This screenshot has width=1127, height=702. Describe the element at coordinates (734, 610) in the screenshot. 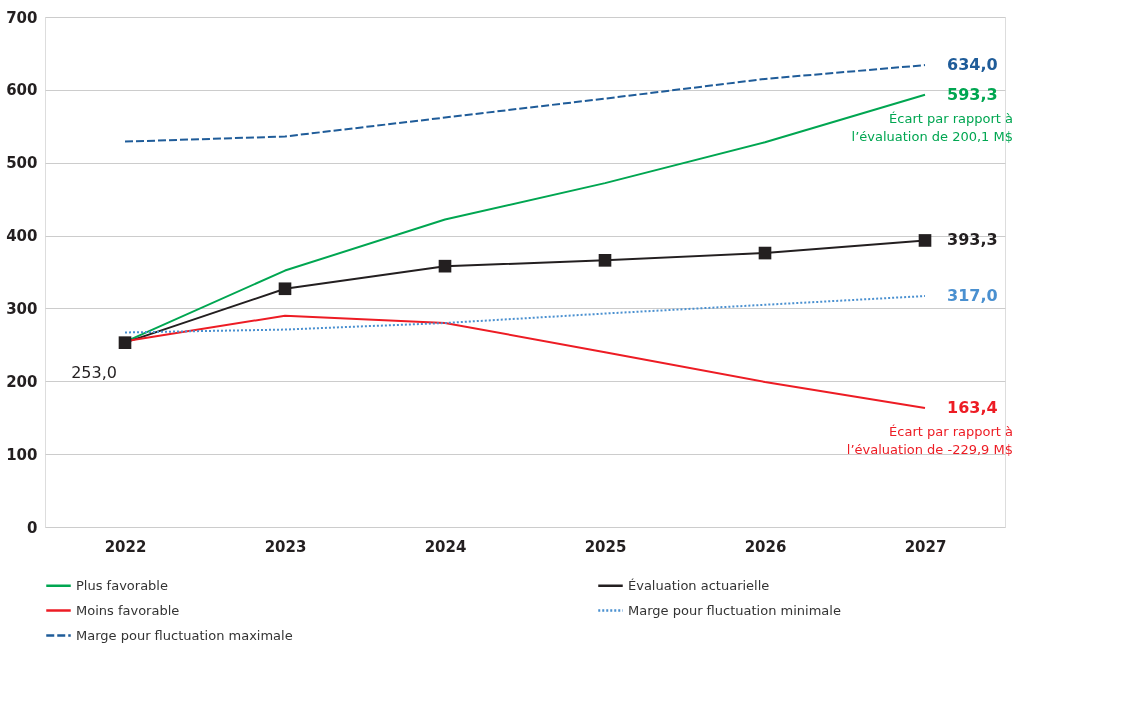

I see `legend-label: Marge pour fluctuation minimale` at that location.